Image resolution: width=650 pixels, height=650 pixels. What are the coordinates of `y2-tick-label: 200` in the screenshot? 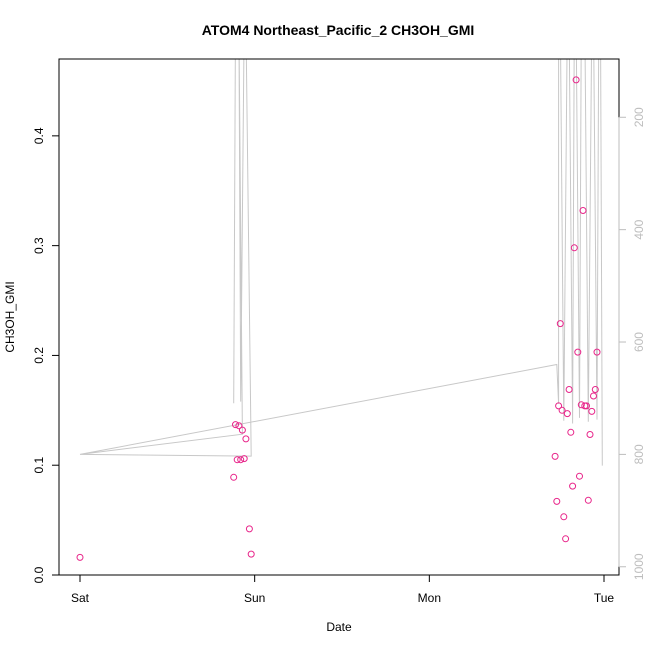 It's located at (639, 117).